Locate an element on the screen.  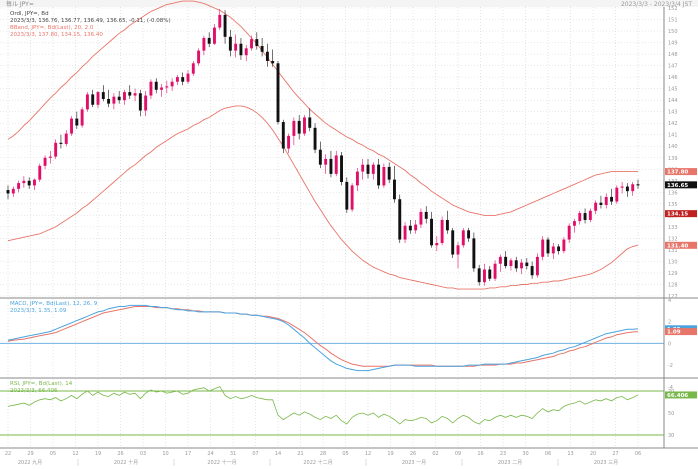
time-month-label: 2022 十一月 is located at coordinates (221, 462).